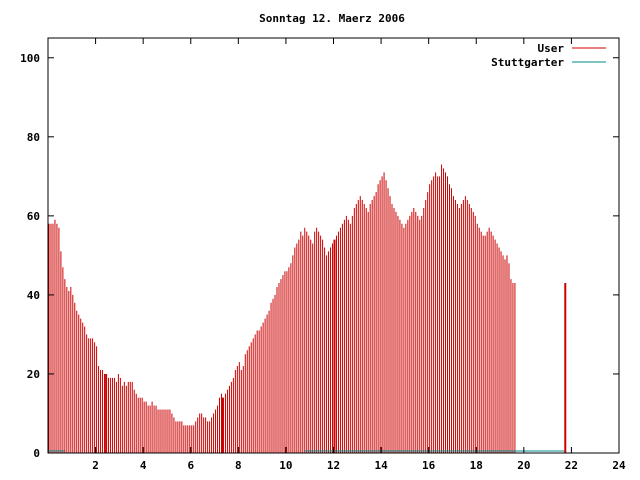 This screenshot has width=640, height=480. I want to click on y-tick-label: 0, so click(36, 453).